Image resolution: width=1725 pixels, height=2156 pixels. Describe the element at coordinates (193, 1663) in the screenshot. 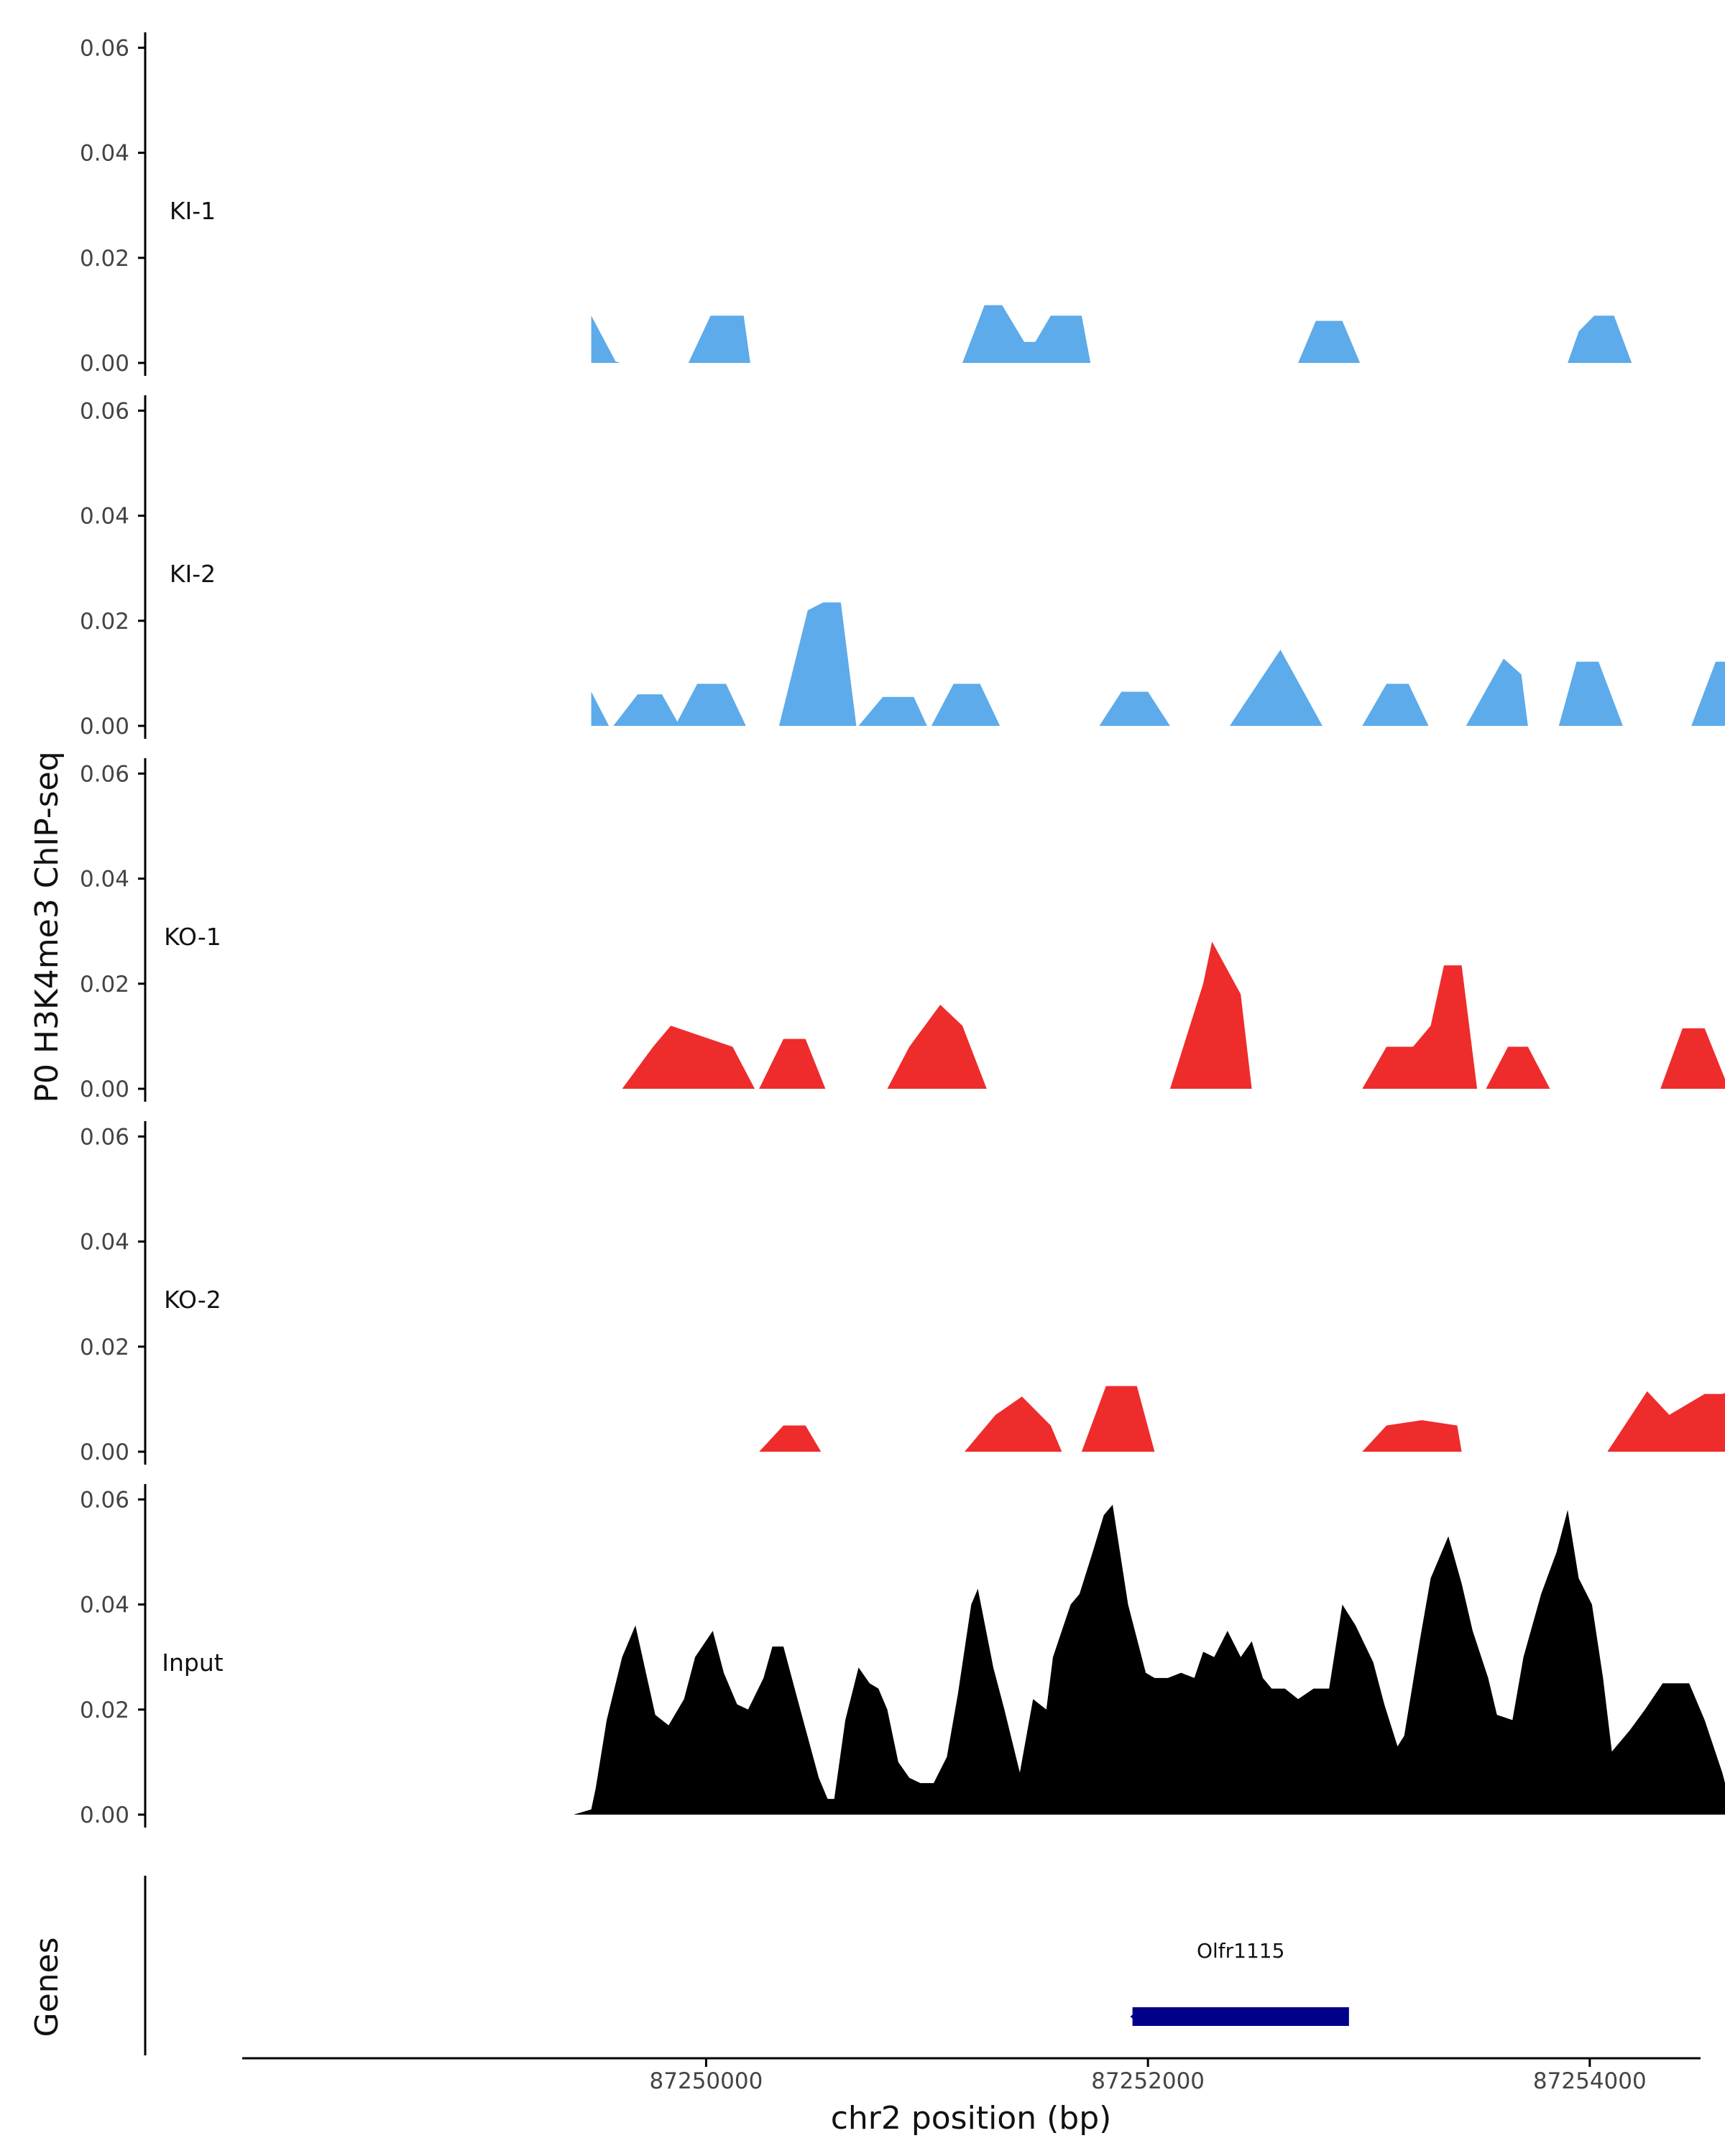

I see `track-label: Input` at that location.